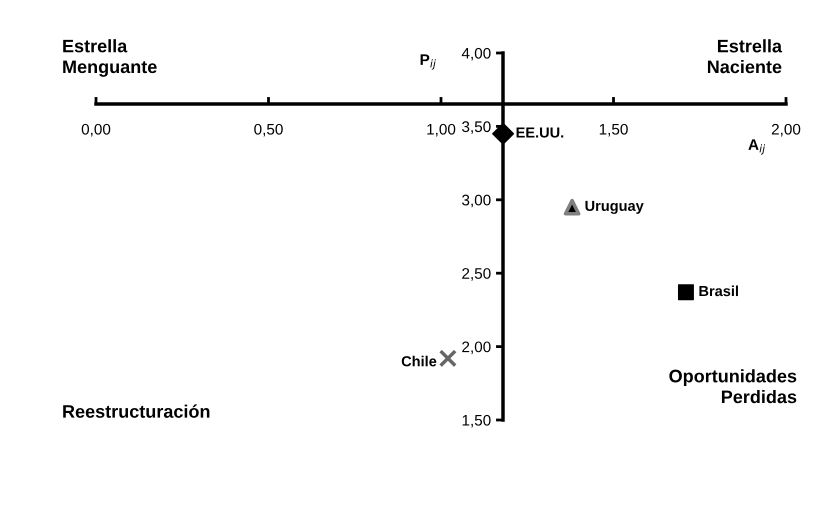 The image size is (818, 506). I want to click on annotation: Estrella Naciente, so click(745, 56).